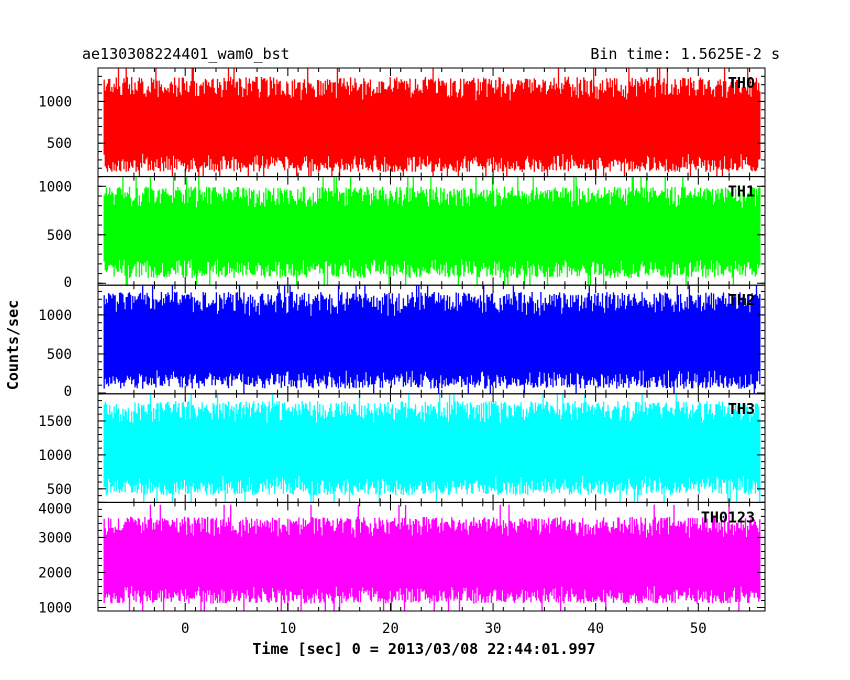  What do you see at coordinates (185, 629) in the screenshot?
I see `x-tick-label: 0` at bounding box center [185, 629].